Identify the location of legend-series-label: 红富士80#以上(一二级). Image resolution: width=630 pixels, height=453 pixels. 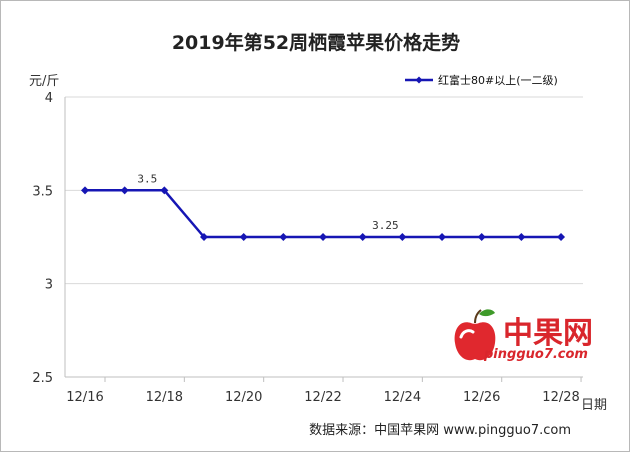
(498, 80).